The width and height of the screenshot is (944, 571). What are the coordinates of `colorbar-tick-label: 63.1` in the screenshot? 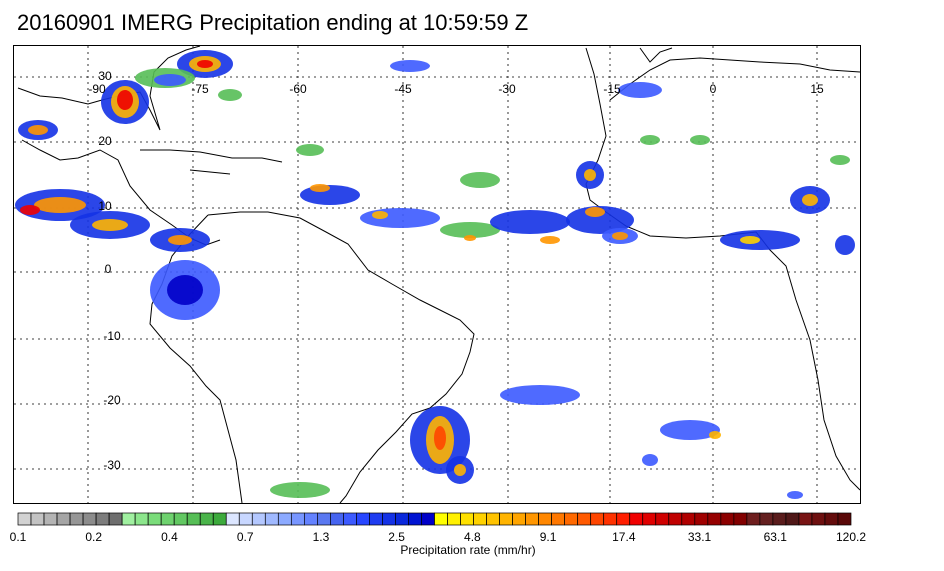 It's located at (775, 537).